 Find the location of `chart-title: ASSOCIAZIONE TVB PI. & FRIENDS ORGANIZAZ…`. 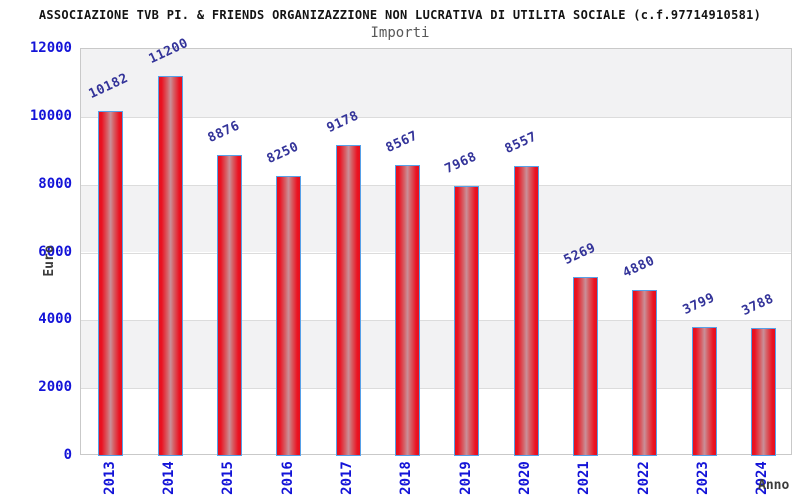

chart-title: ASSOCIAZIONE TVB PI. & FRIENDS ORGANIZAZ… is located at coordinates (400, 15).